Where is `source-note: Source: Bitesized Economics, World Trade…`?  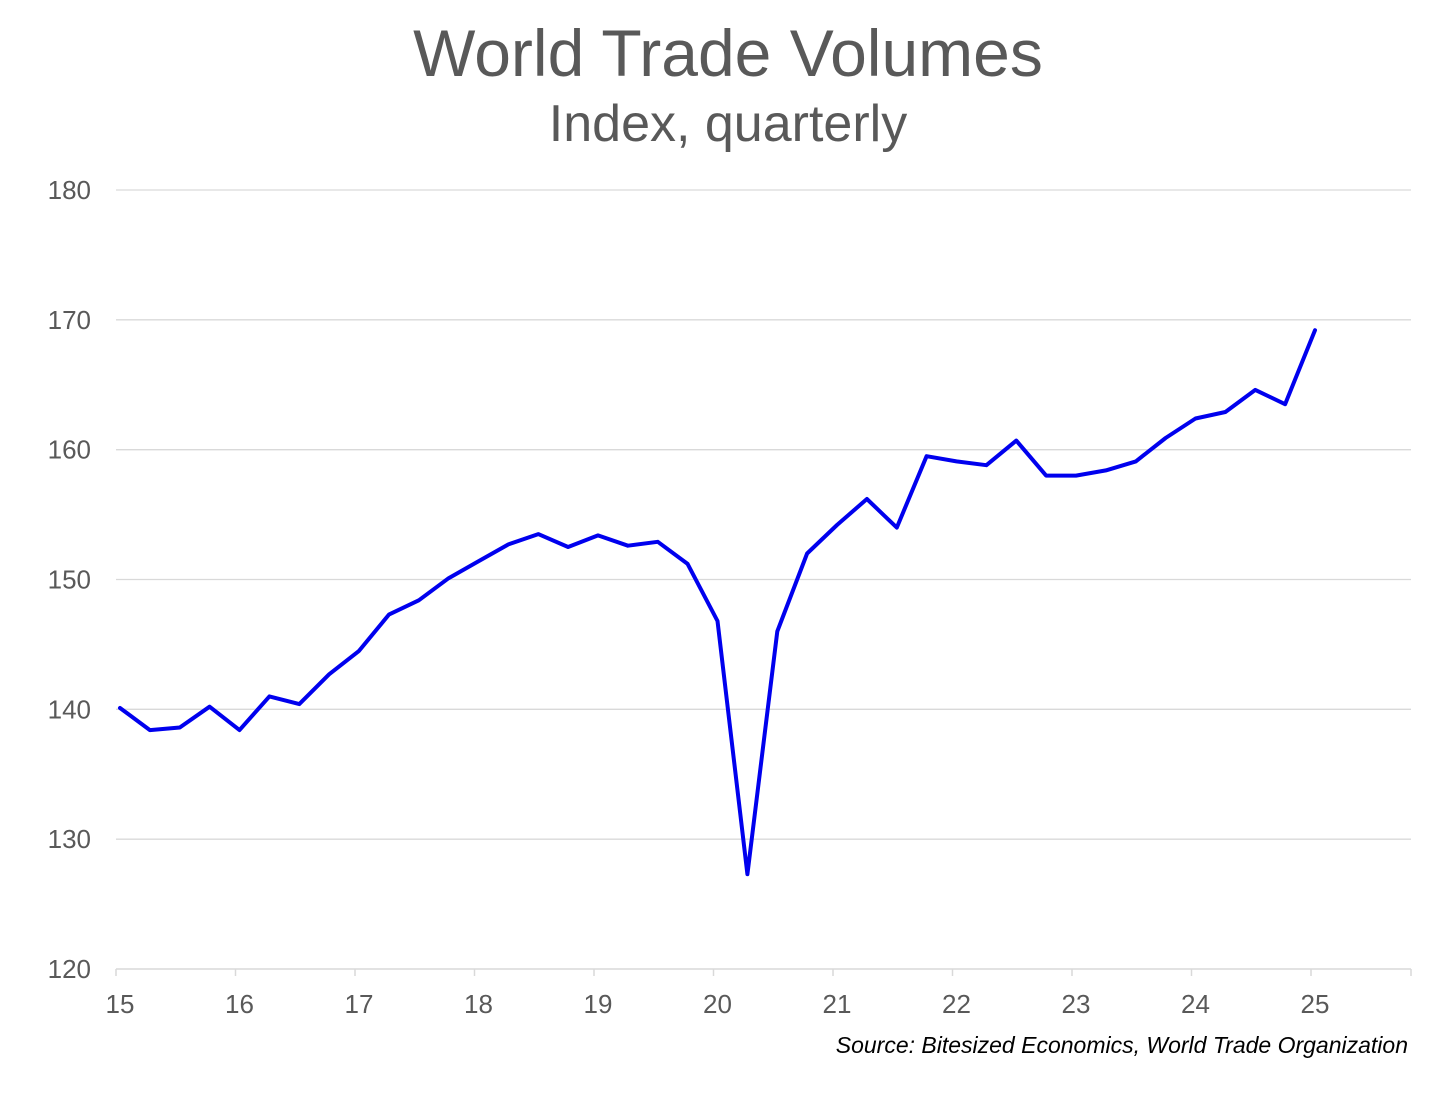 source-note: Source: Bitesized Economics, World Trade… is located at coordinates (1121, 1045).